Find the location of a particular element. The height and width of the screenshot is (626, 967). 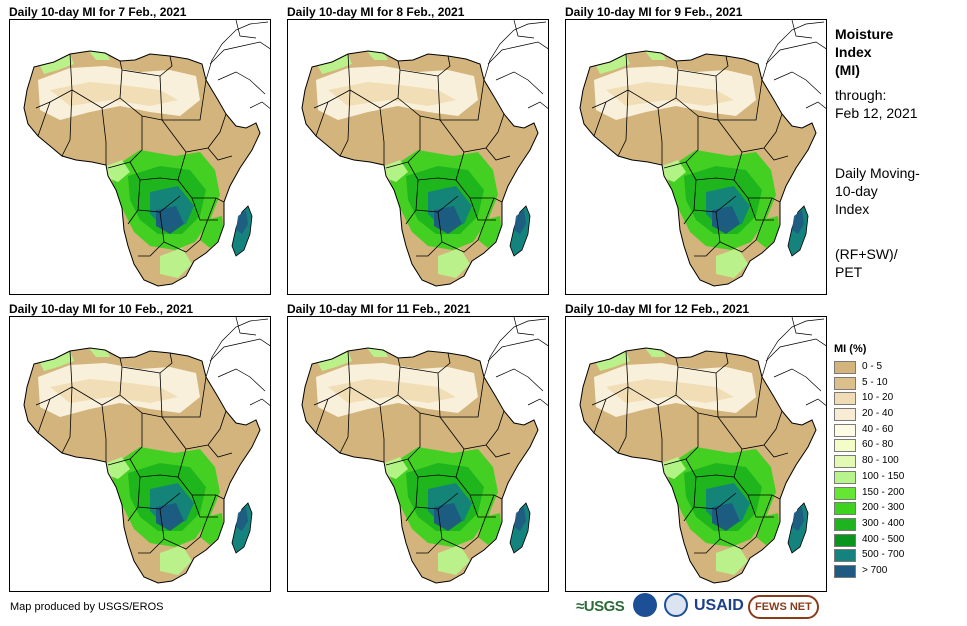

sidebar-title-line2: Index is located at coordinates (853, 52).